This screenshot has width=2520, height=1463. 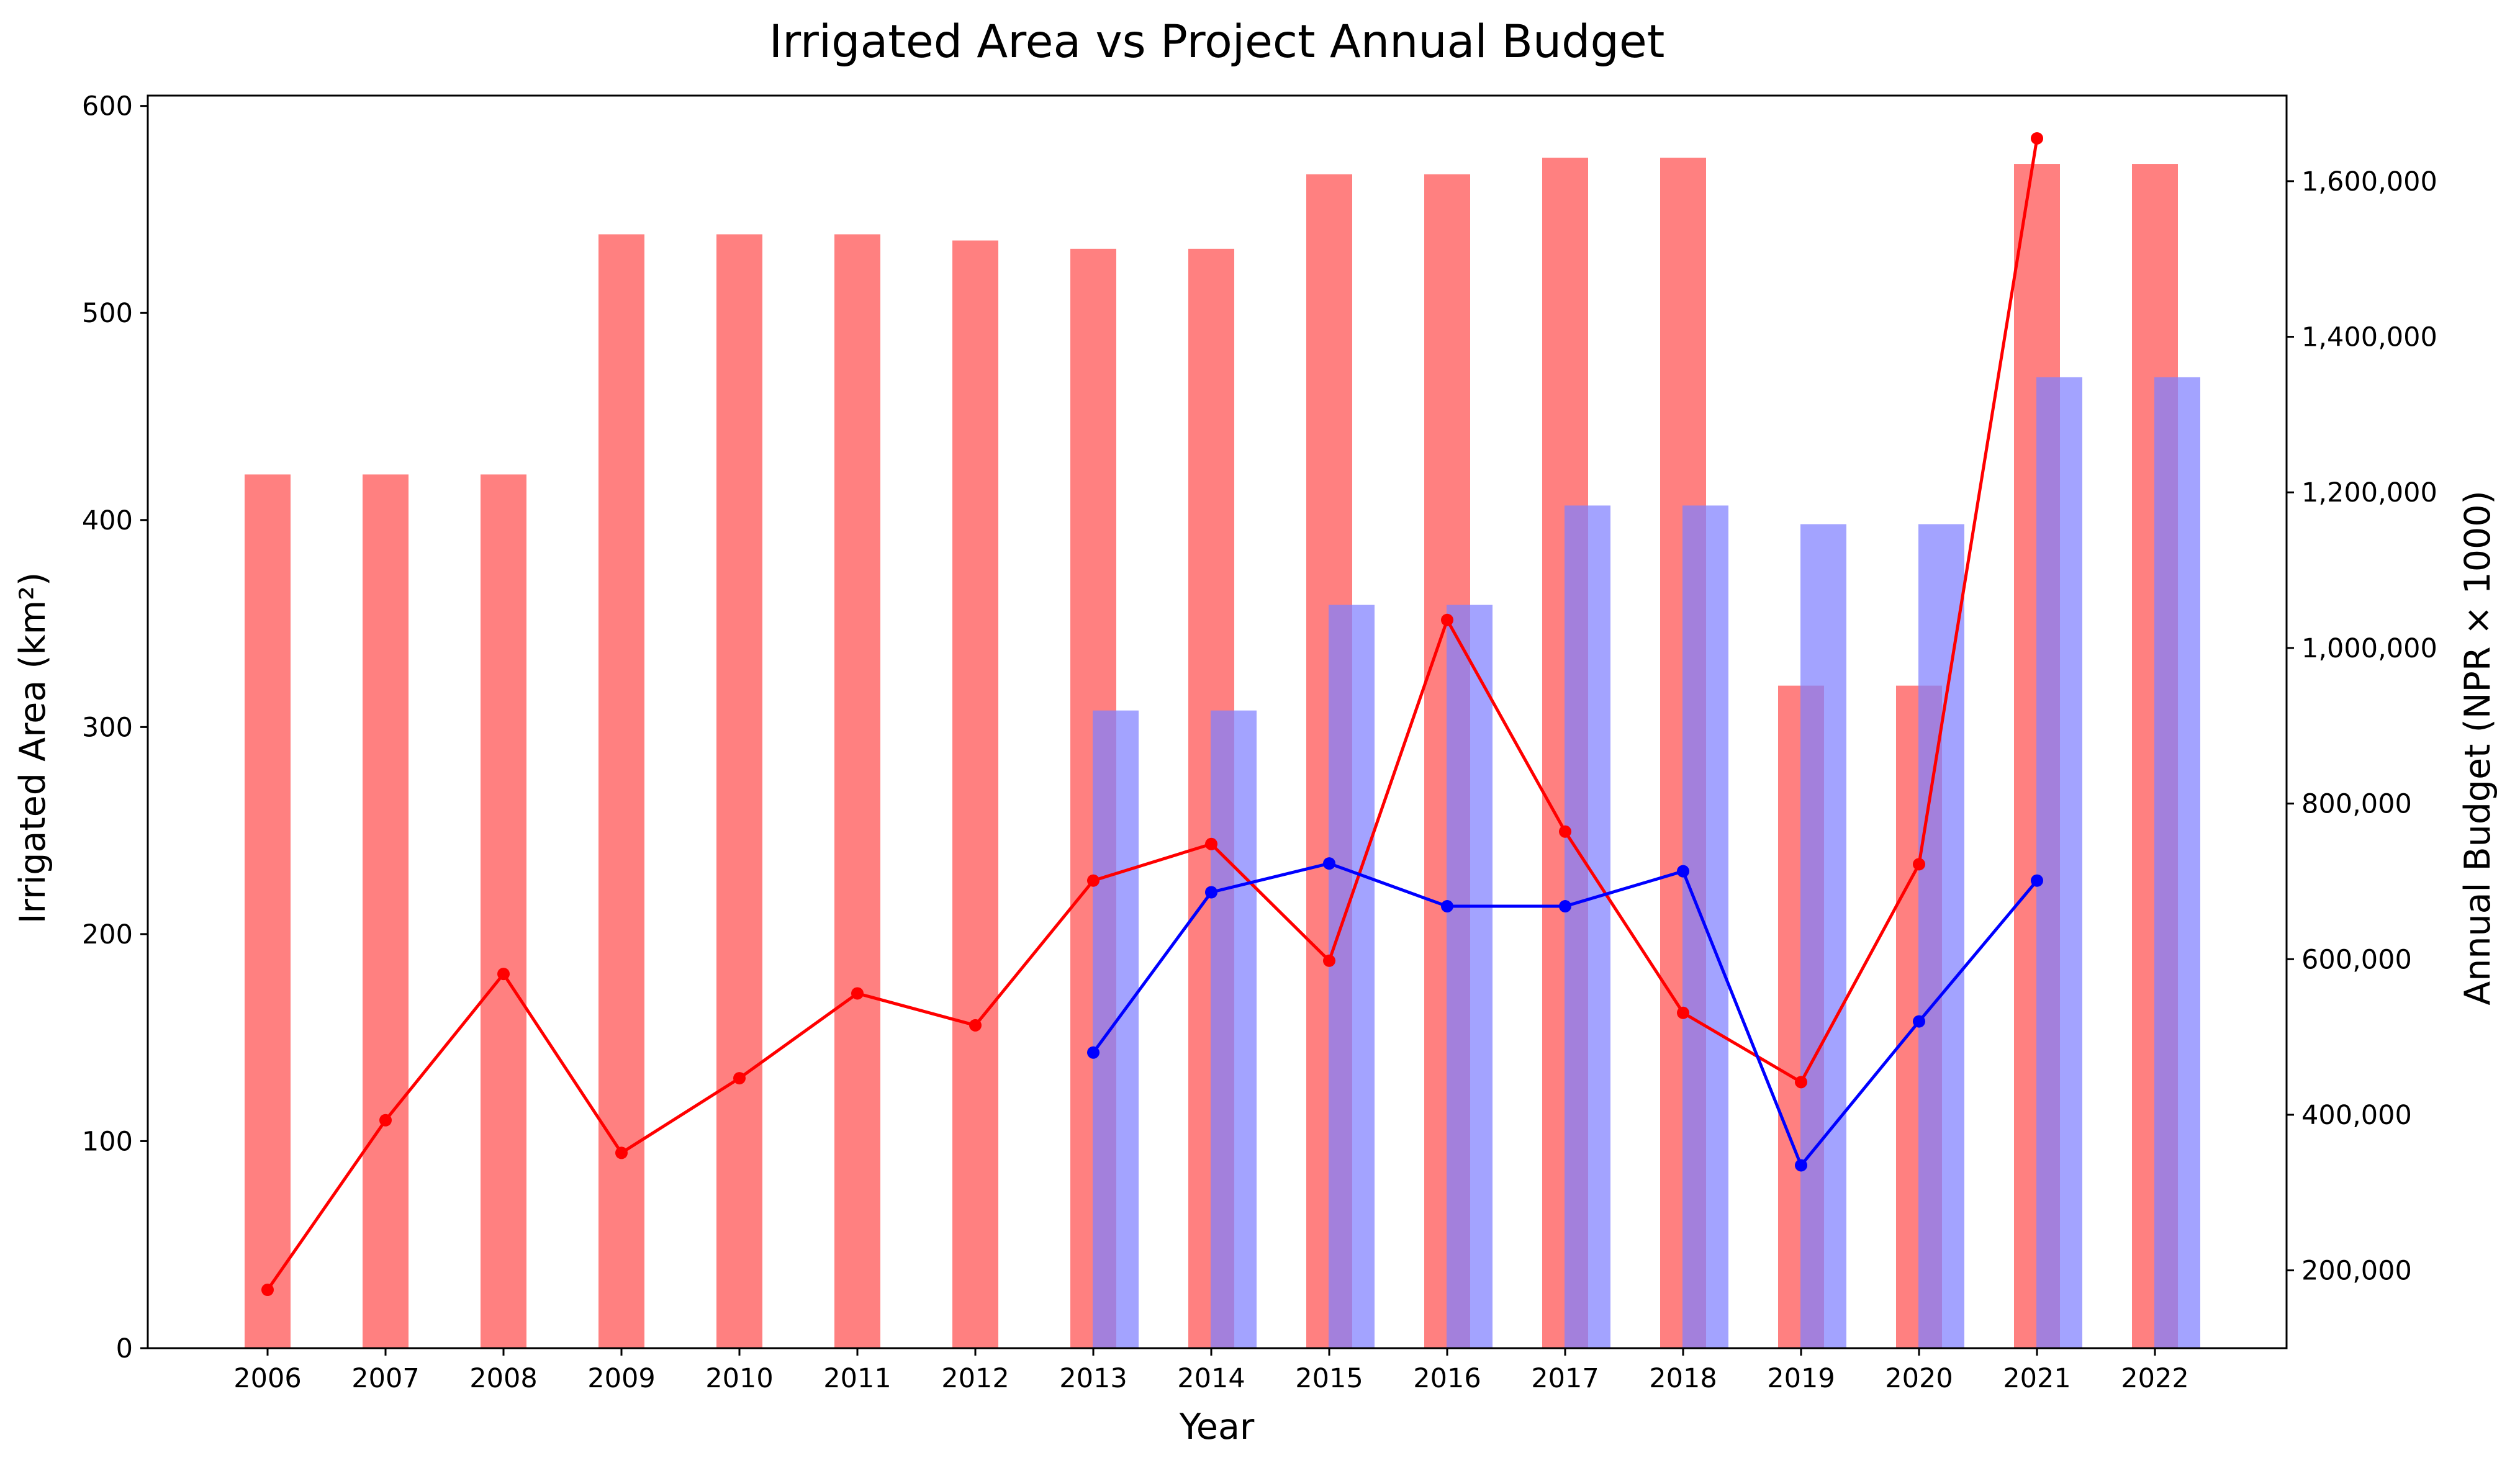 What do you see at coordinates (1919, 1022) in the screenshot?
I see `budget-b-point-2020` at bounding box center [1919, 1022].